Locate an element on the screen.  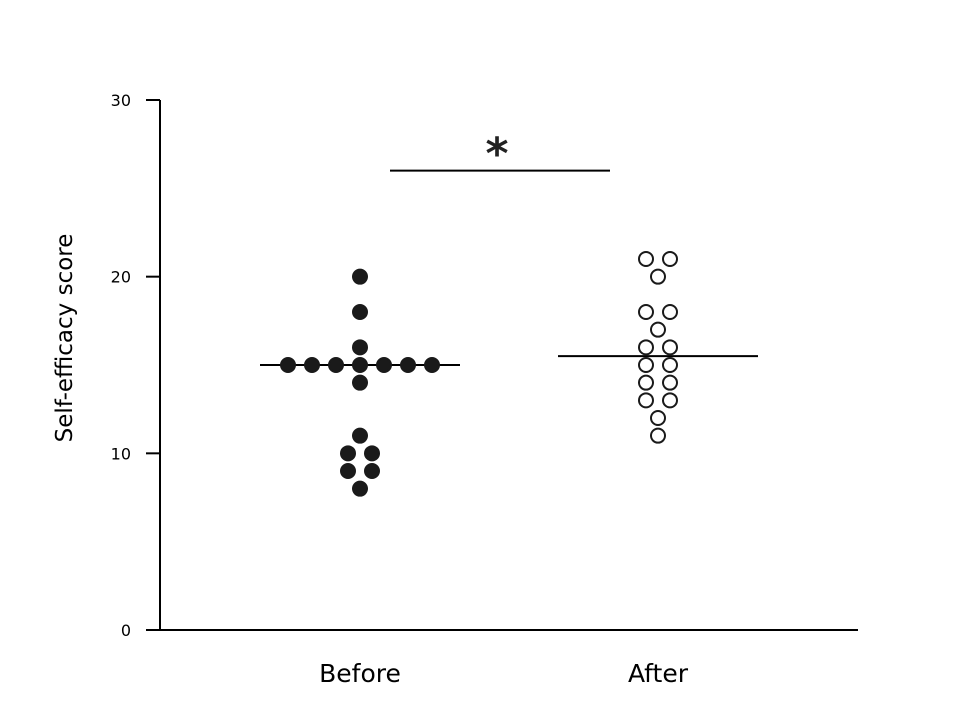
x-category-labels: Before After is located at coordinates (504, 673).